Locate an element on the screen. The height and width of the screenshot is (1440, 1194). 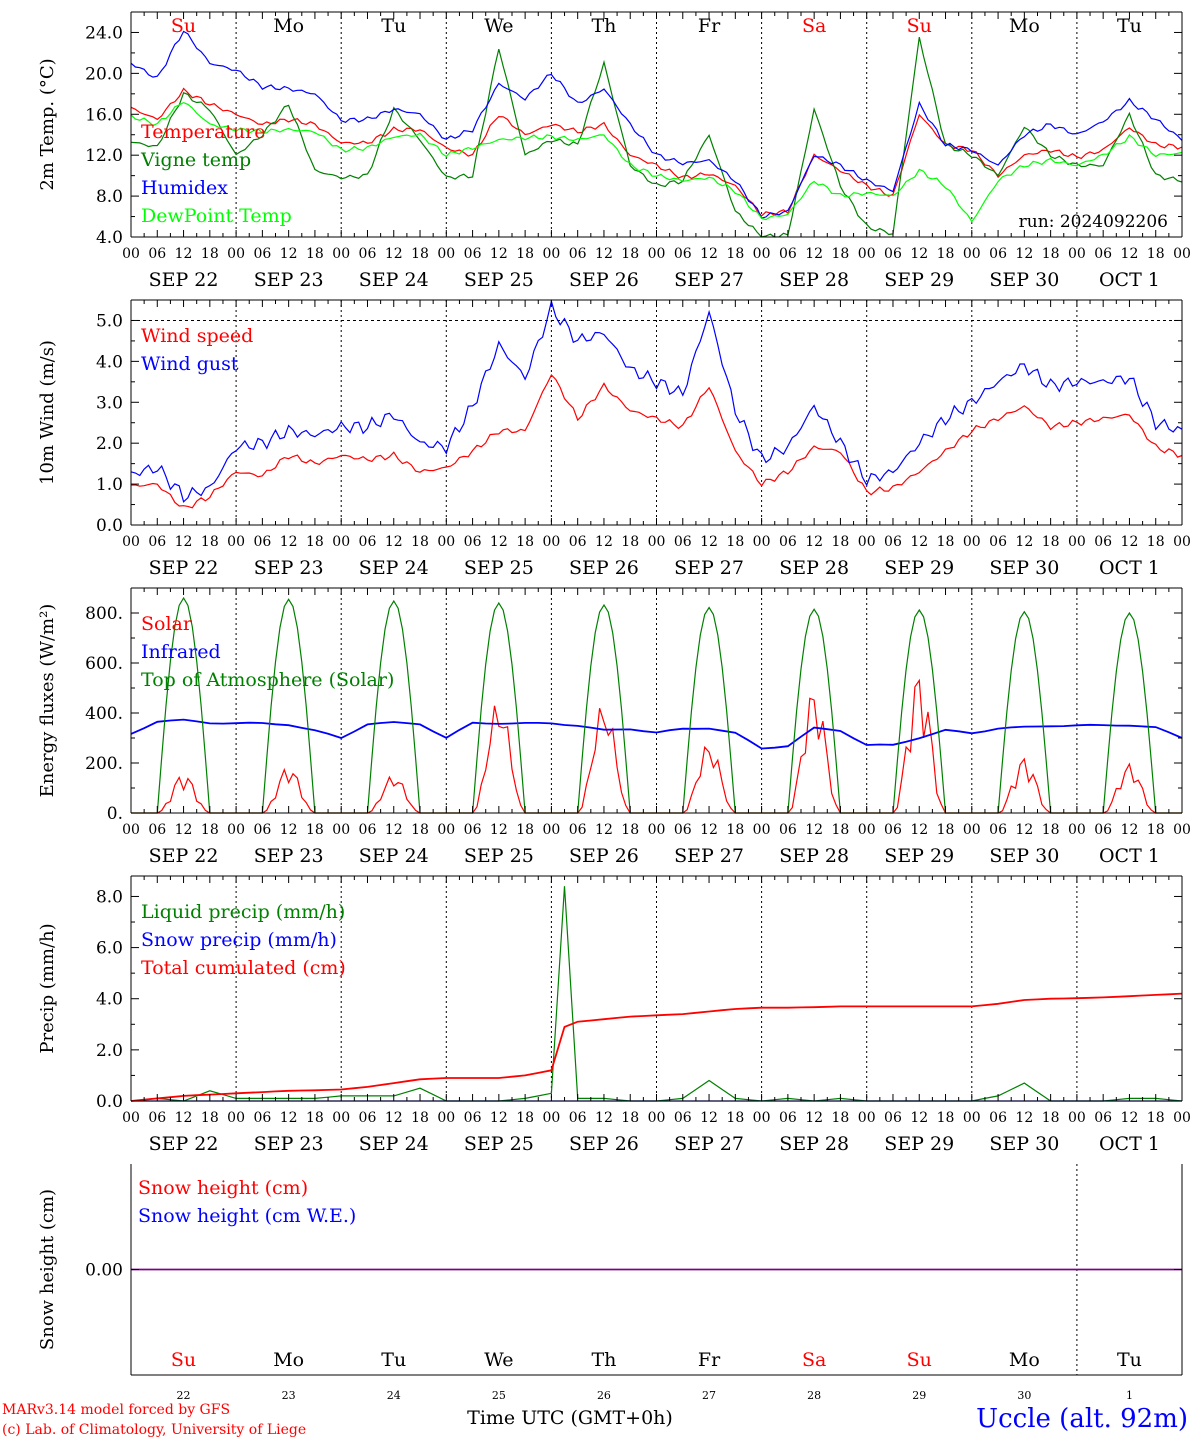
y-tick-label: 2.0 is located at coordinates (109, 1051).